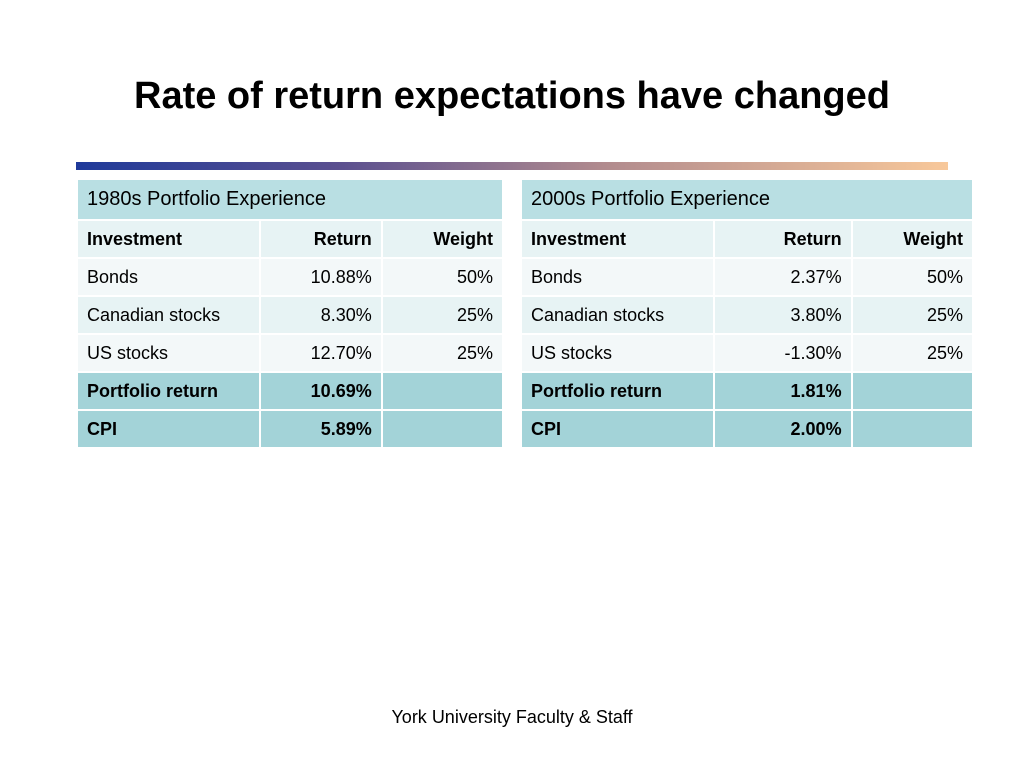 Image resolution: width=1024 pixels, height=768 pixels. Describe the element at coordinates (783, 391) in the screenshot. I see `summary-value: 1.81%` at that location.